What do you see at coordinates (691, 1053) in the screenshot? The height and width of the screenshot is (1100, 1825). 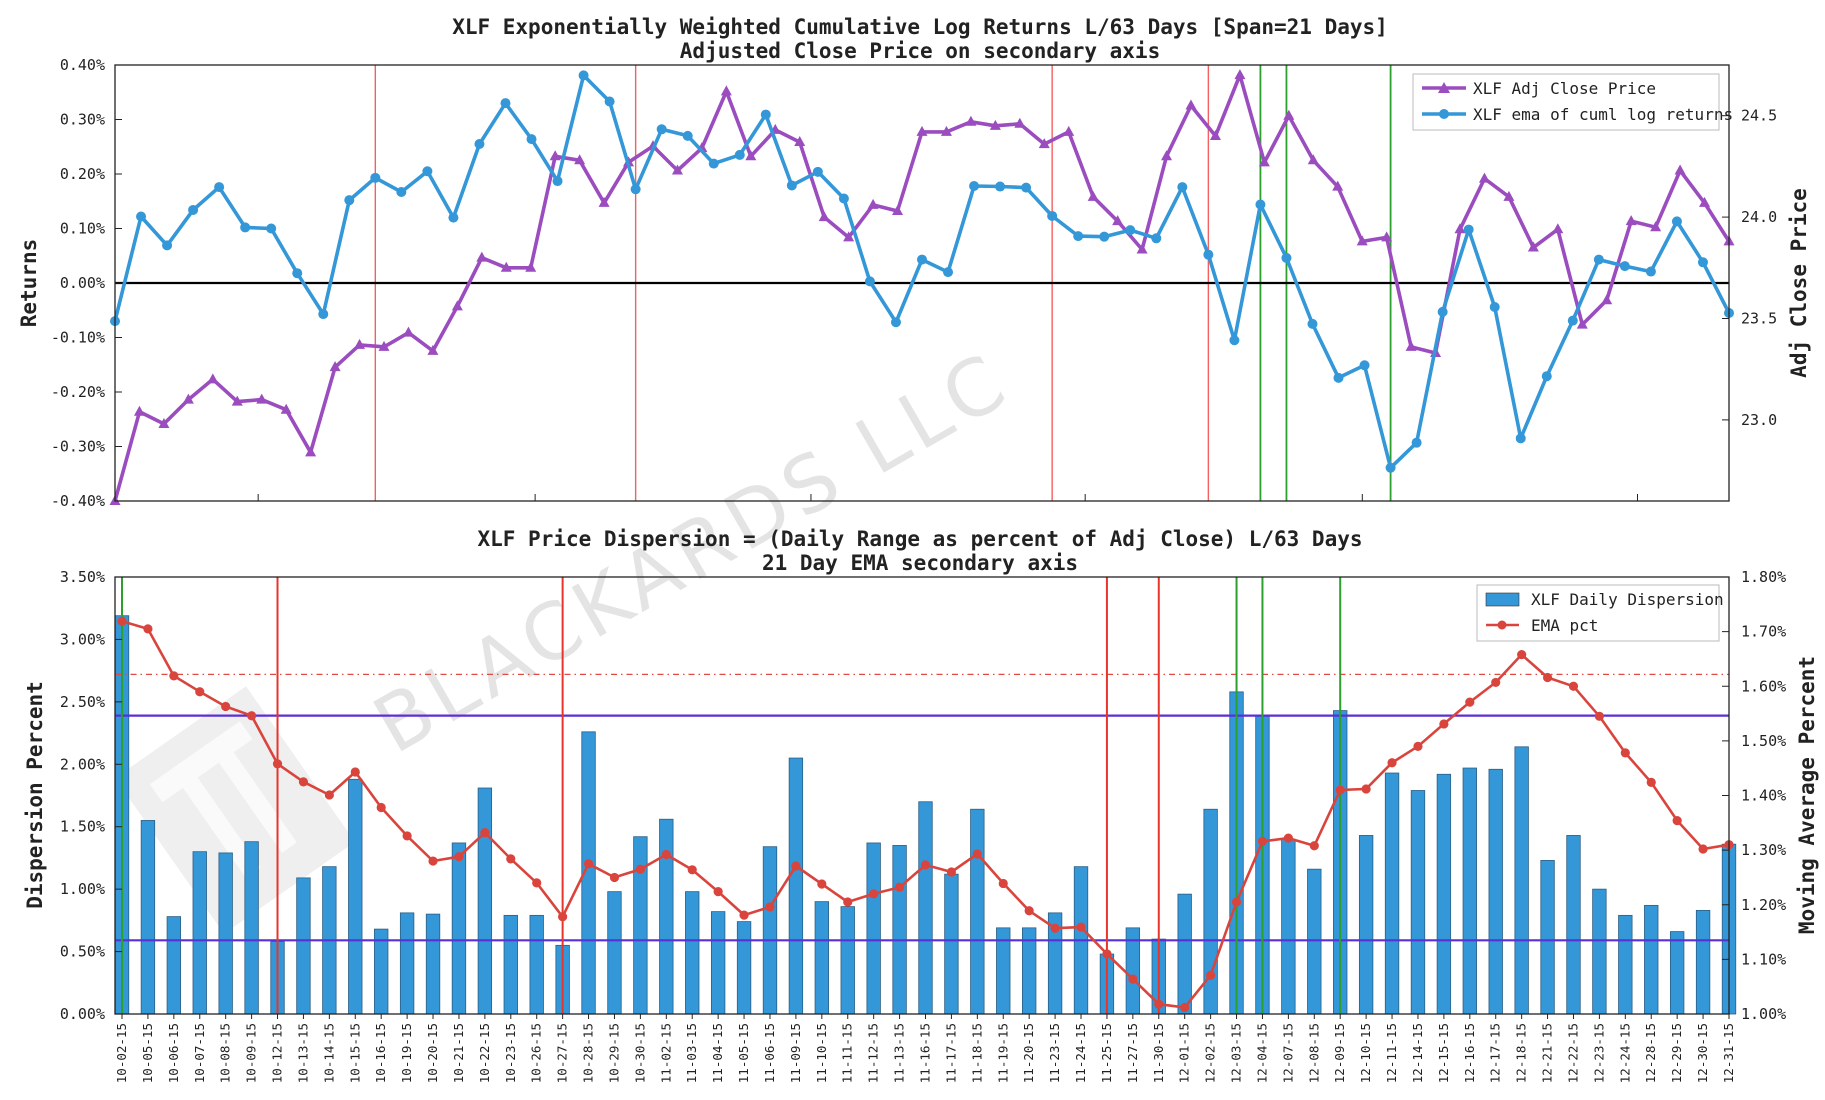 I see `x-tick-label: 11-03-15` at bounding box center [691, 1053].